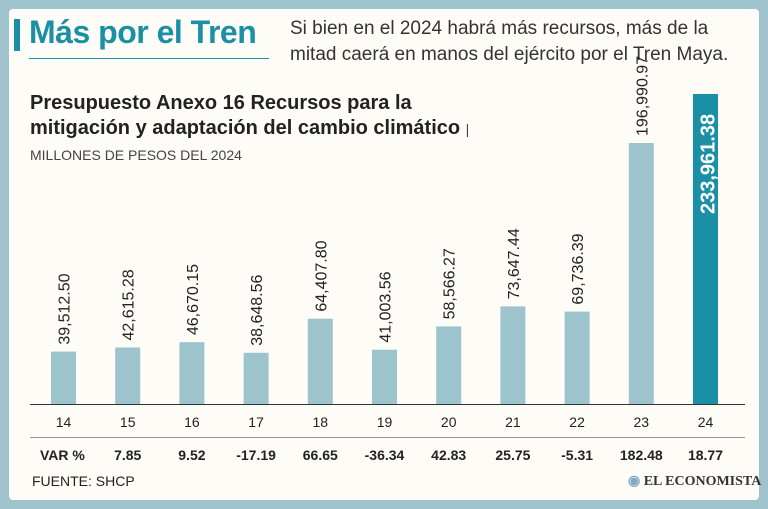 The height and width of the screenshot is (509, 768). What do you see at coordinates (450, 283) in the screenshot?
I see `value-label-20: 58,566.27` at bounding box center [450, 283].